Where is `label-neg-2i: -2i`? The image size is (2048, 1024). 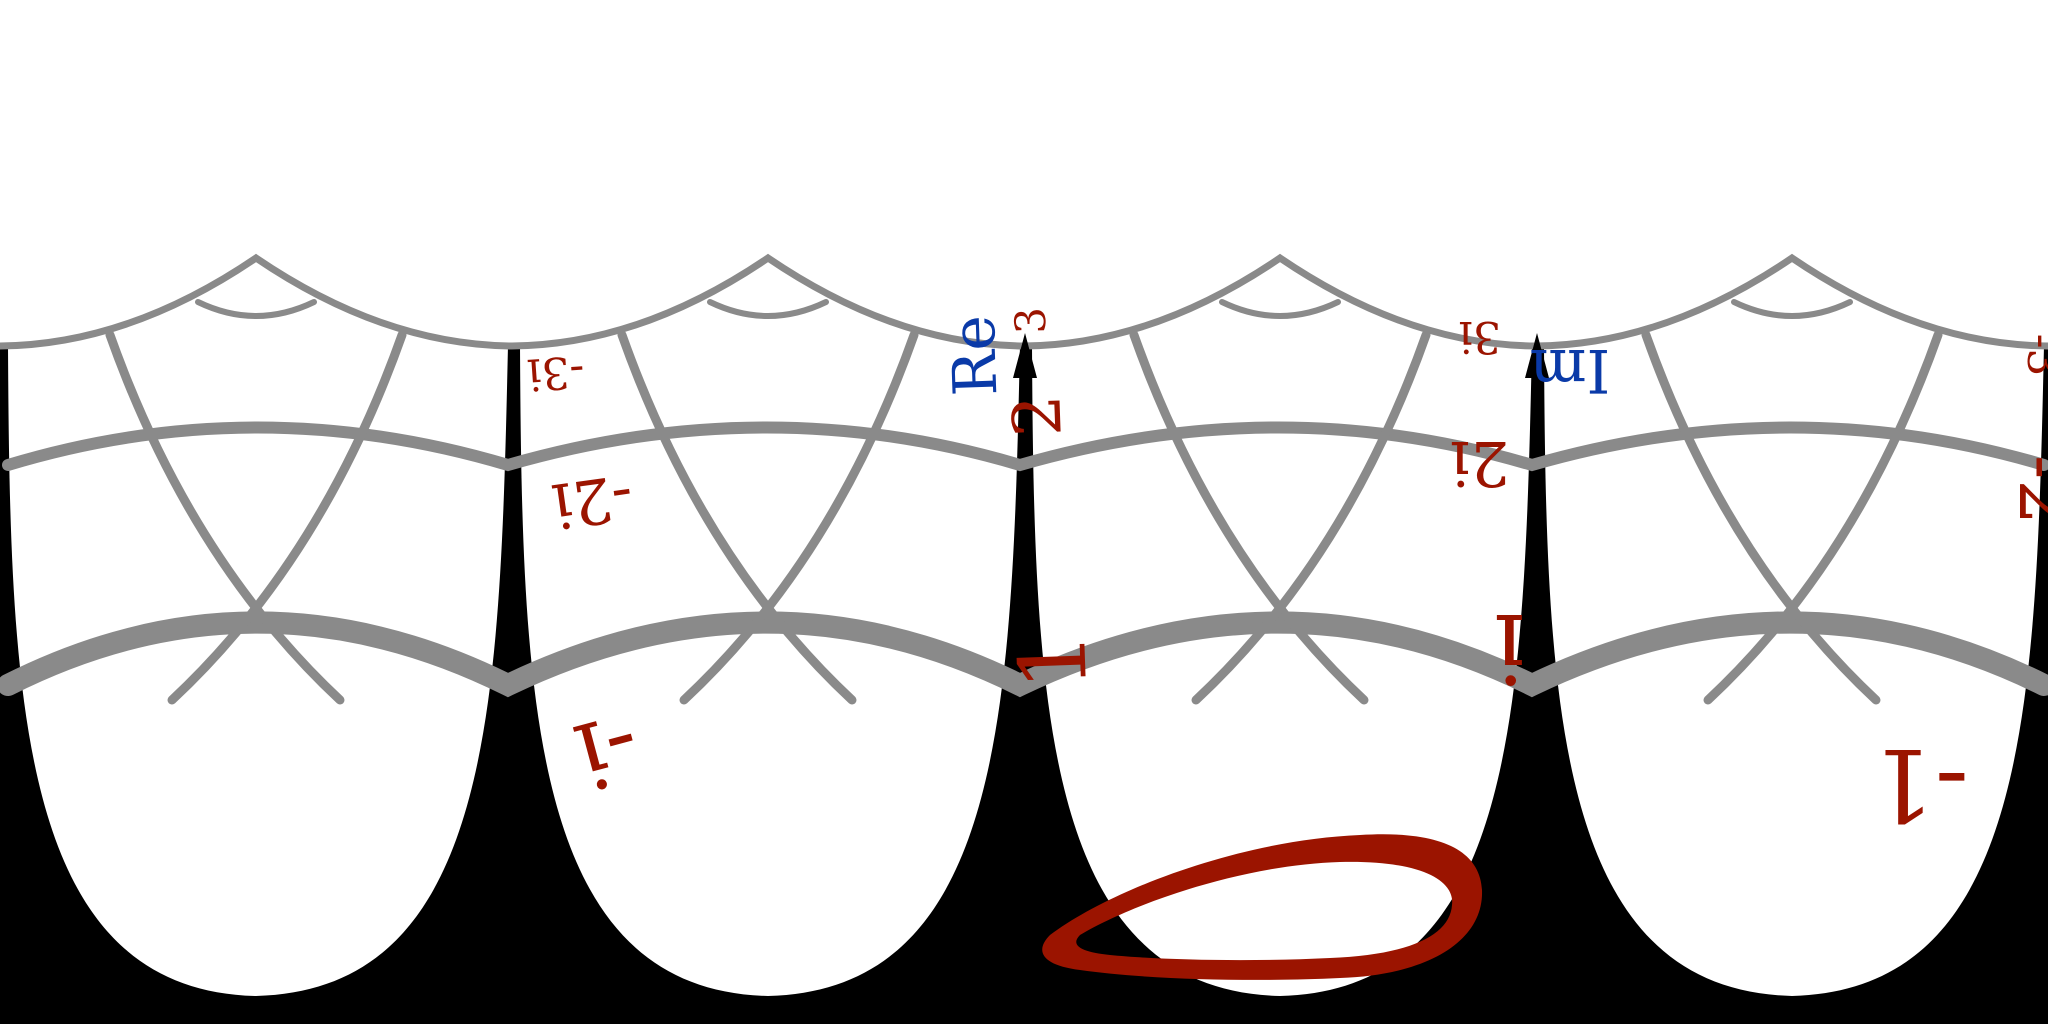 label-neg-2i: -2i is located at coordinates (593, 501).